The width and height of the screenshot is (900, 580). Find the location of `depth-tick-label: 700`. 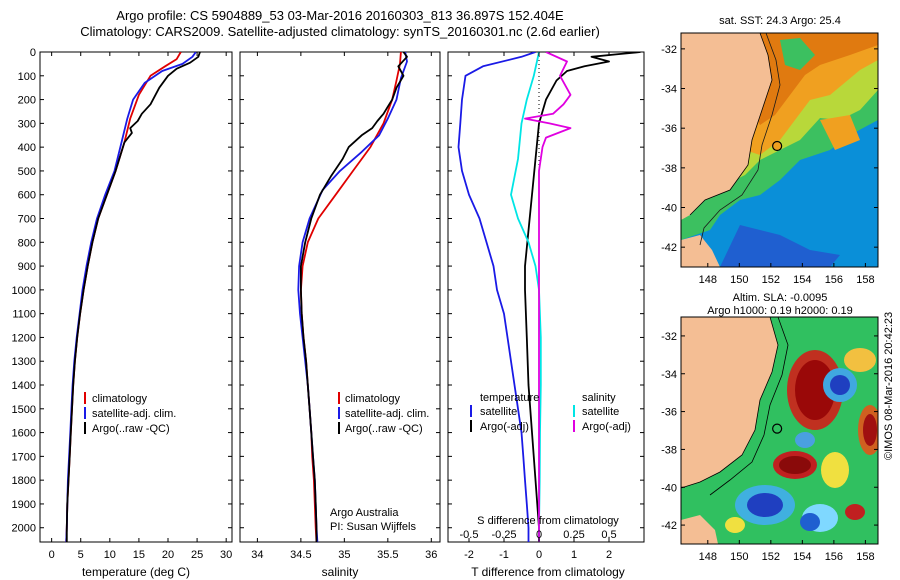

depth-tick-label: 700 is located at coordinates (27, 220).